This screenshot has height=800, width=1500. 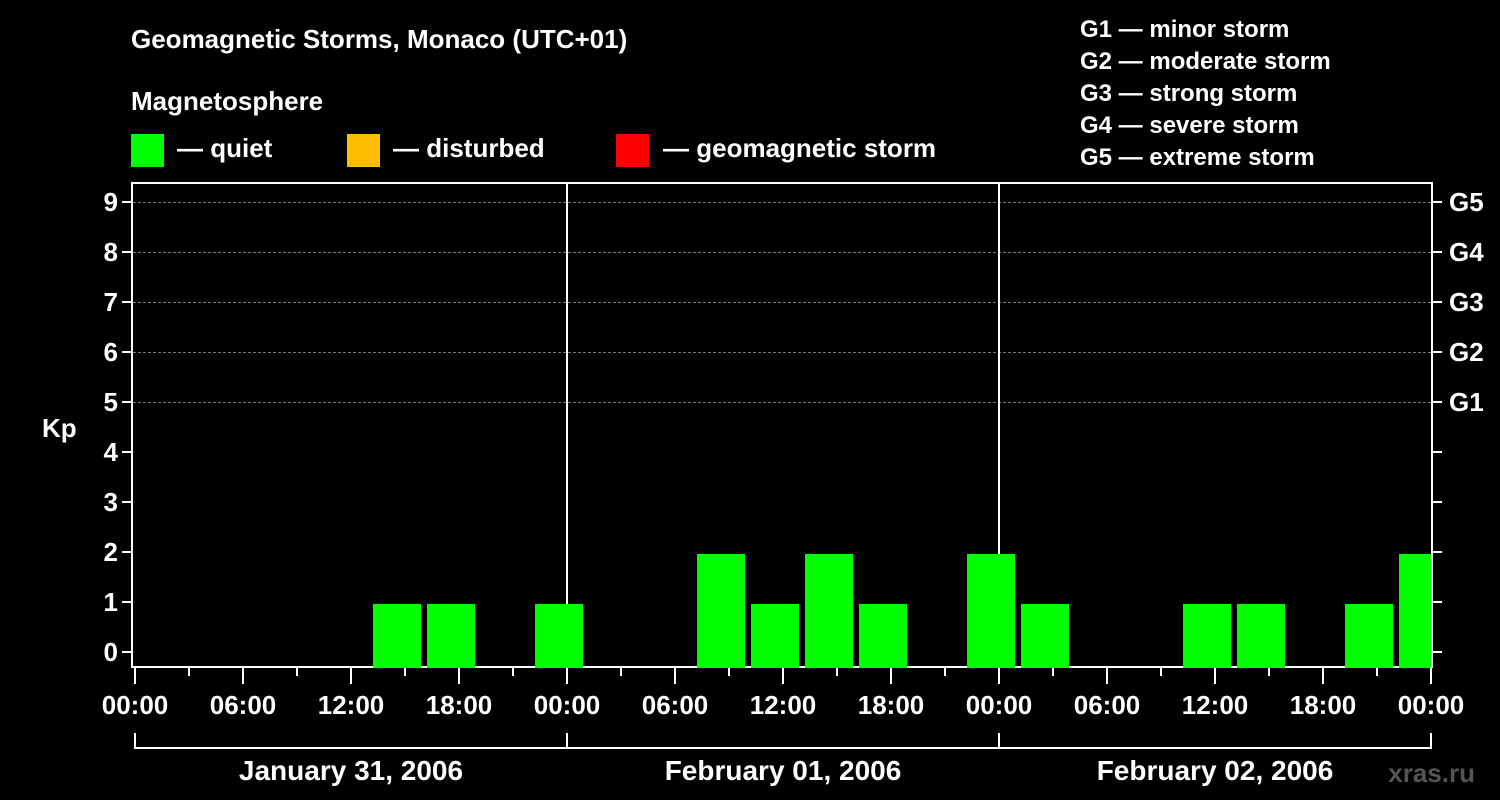 What do you see at coordinates (1215, 770) in the screenshot?
I see `day-label: February 02, 2006` at bounding box center [1215, 770].